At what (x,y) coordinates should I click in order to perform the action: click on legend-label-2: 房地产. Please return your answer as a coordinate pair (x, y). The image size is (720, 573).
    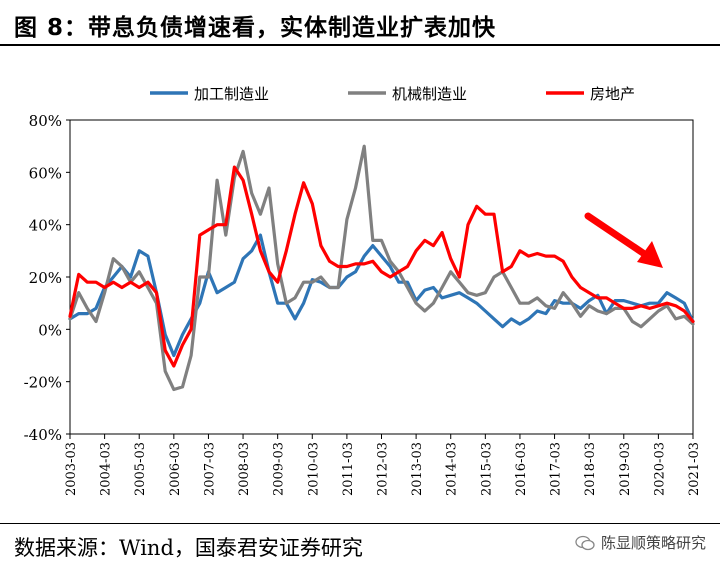
    Looking at the image, I should click on (612, 94).